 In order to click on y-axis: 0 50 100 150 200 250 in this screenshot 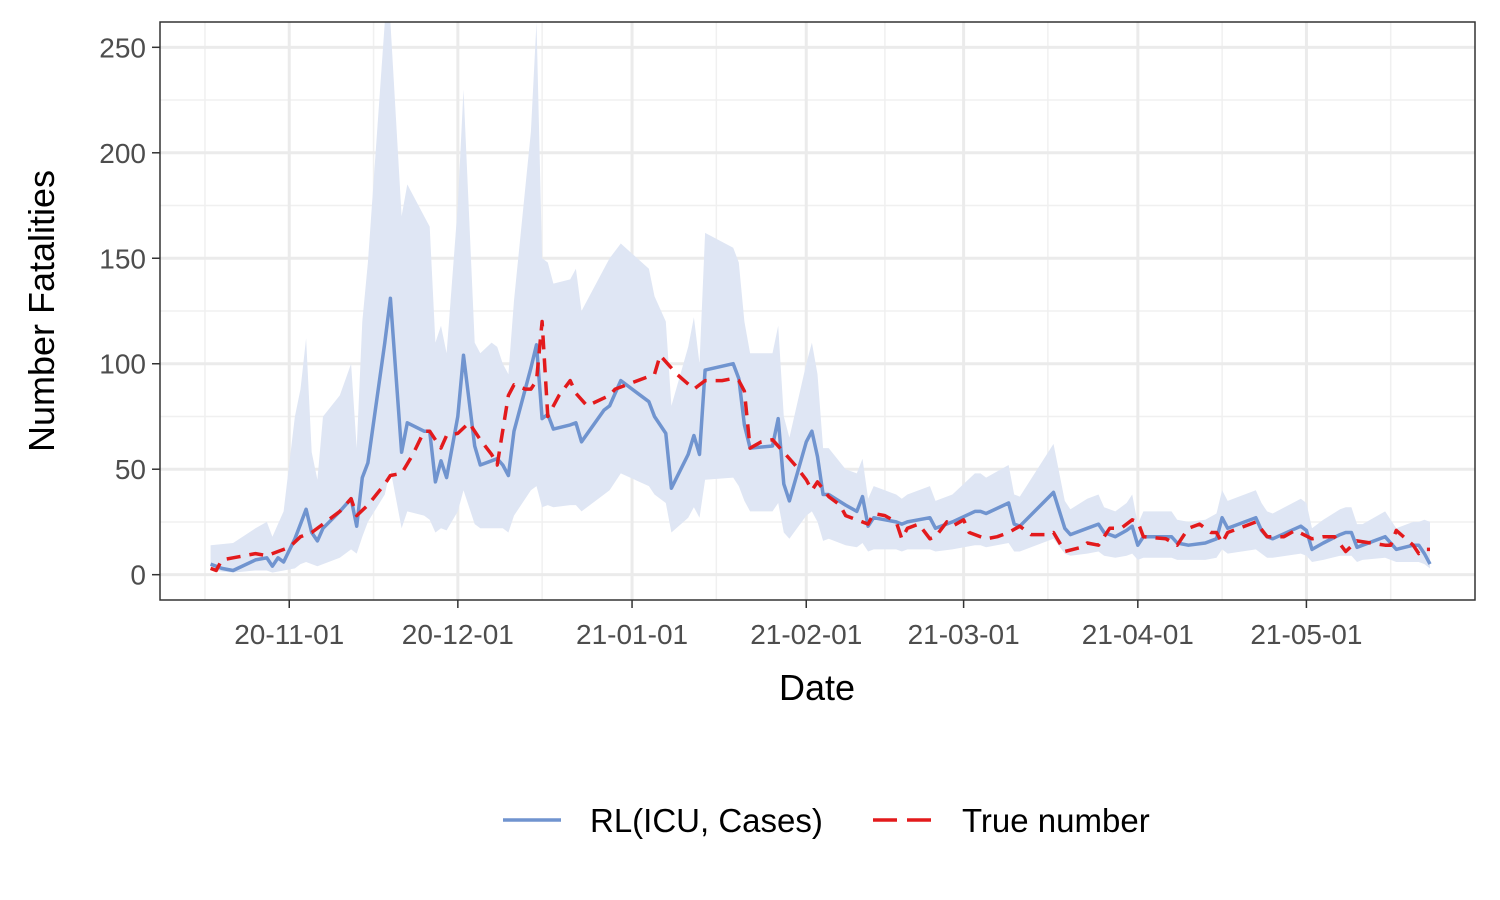, I will do `click(129, 311)`.